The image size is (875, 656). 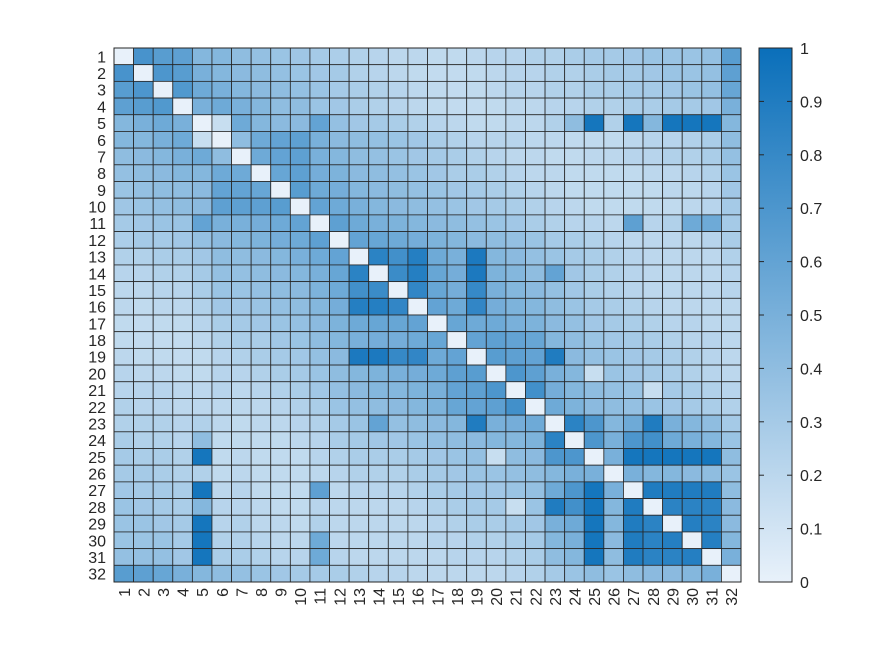 What do you see at coordinates (673, 597) in the screenshot?
I see `x-tick-label: 29` at bounding box center [673, 597].